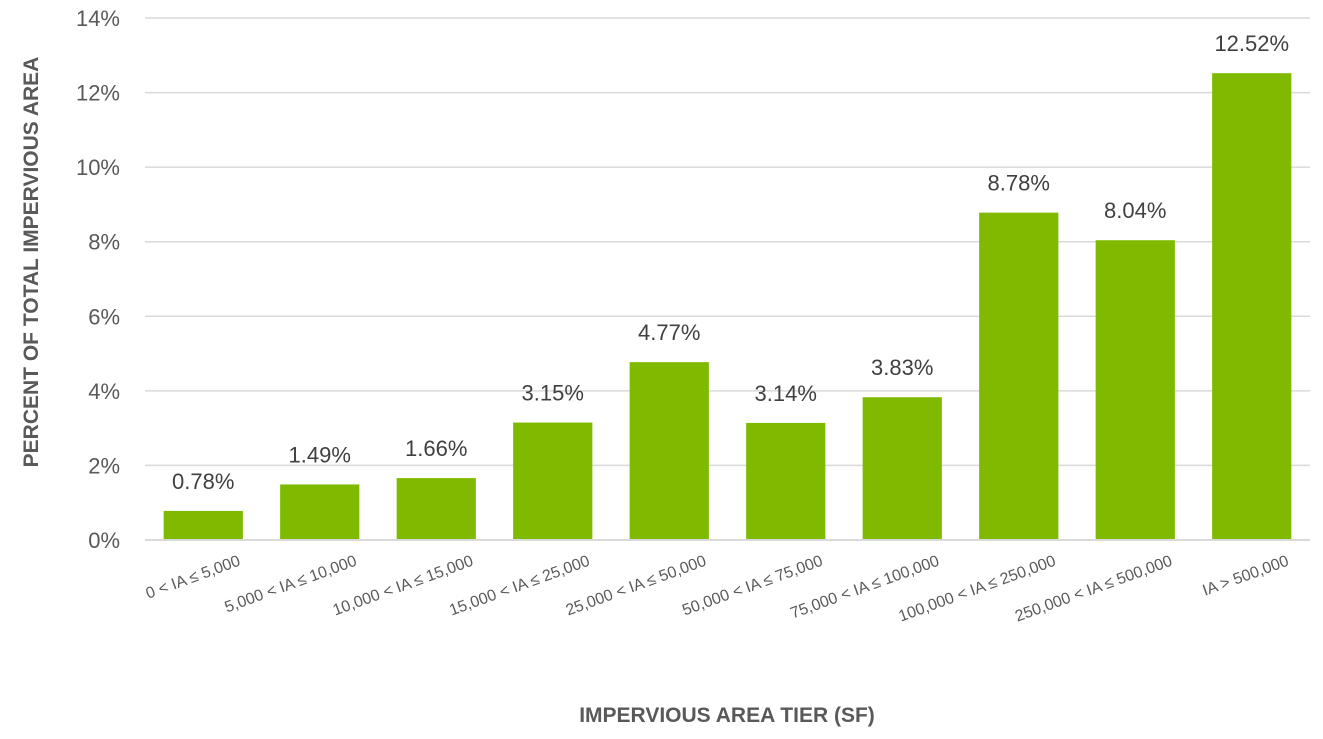  What do you see at coordinates (1245, 576) in the screenshot?
I see `x-tick-label: IA > 500,000` at bounding box center [1245, 576].